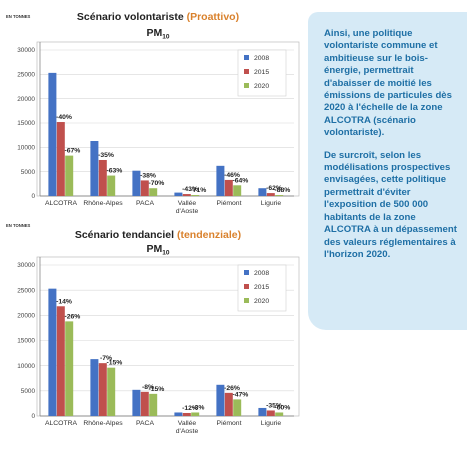 This screenshot has height=450, width=467. What do you see at coordinates (261, 72) in the screenshot?
I see `legend-label: 2015` at bounding box center [261, 72].